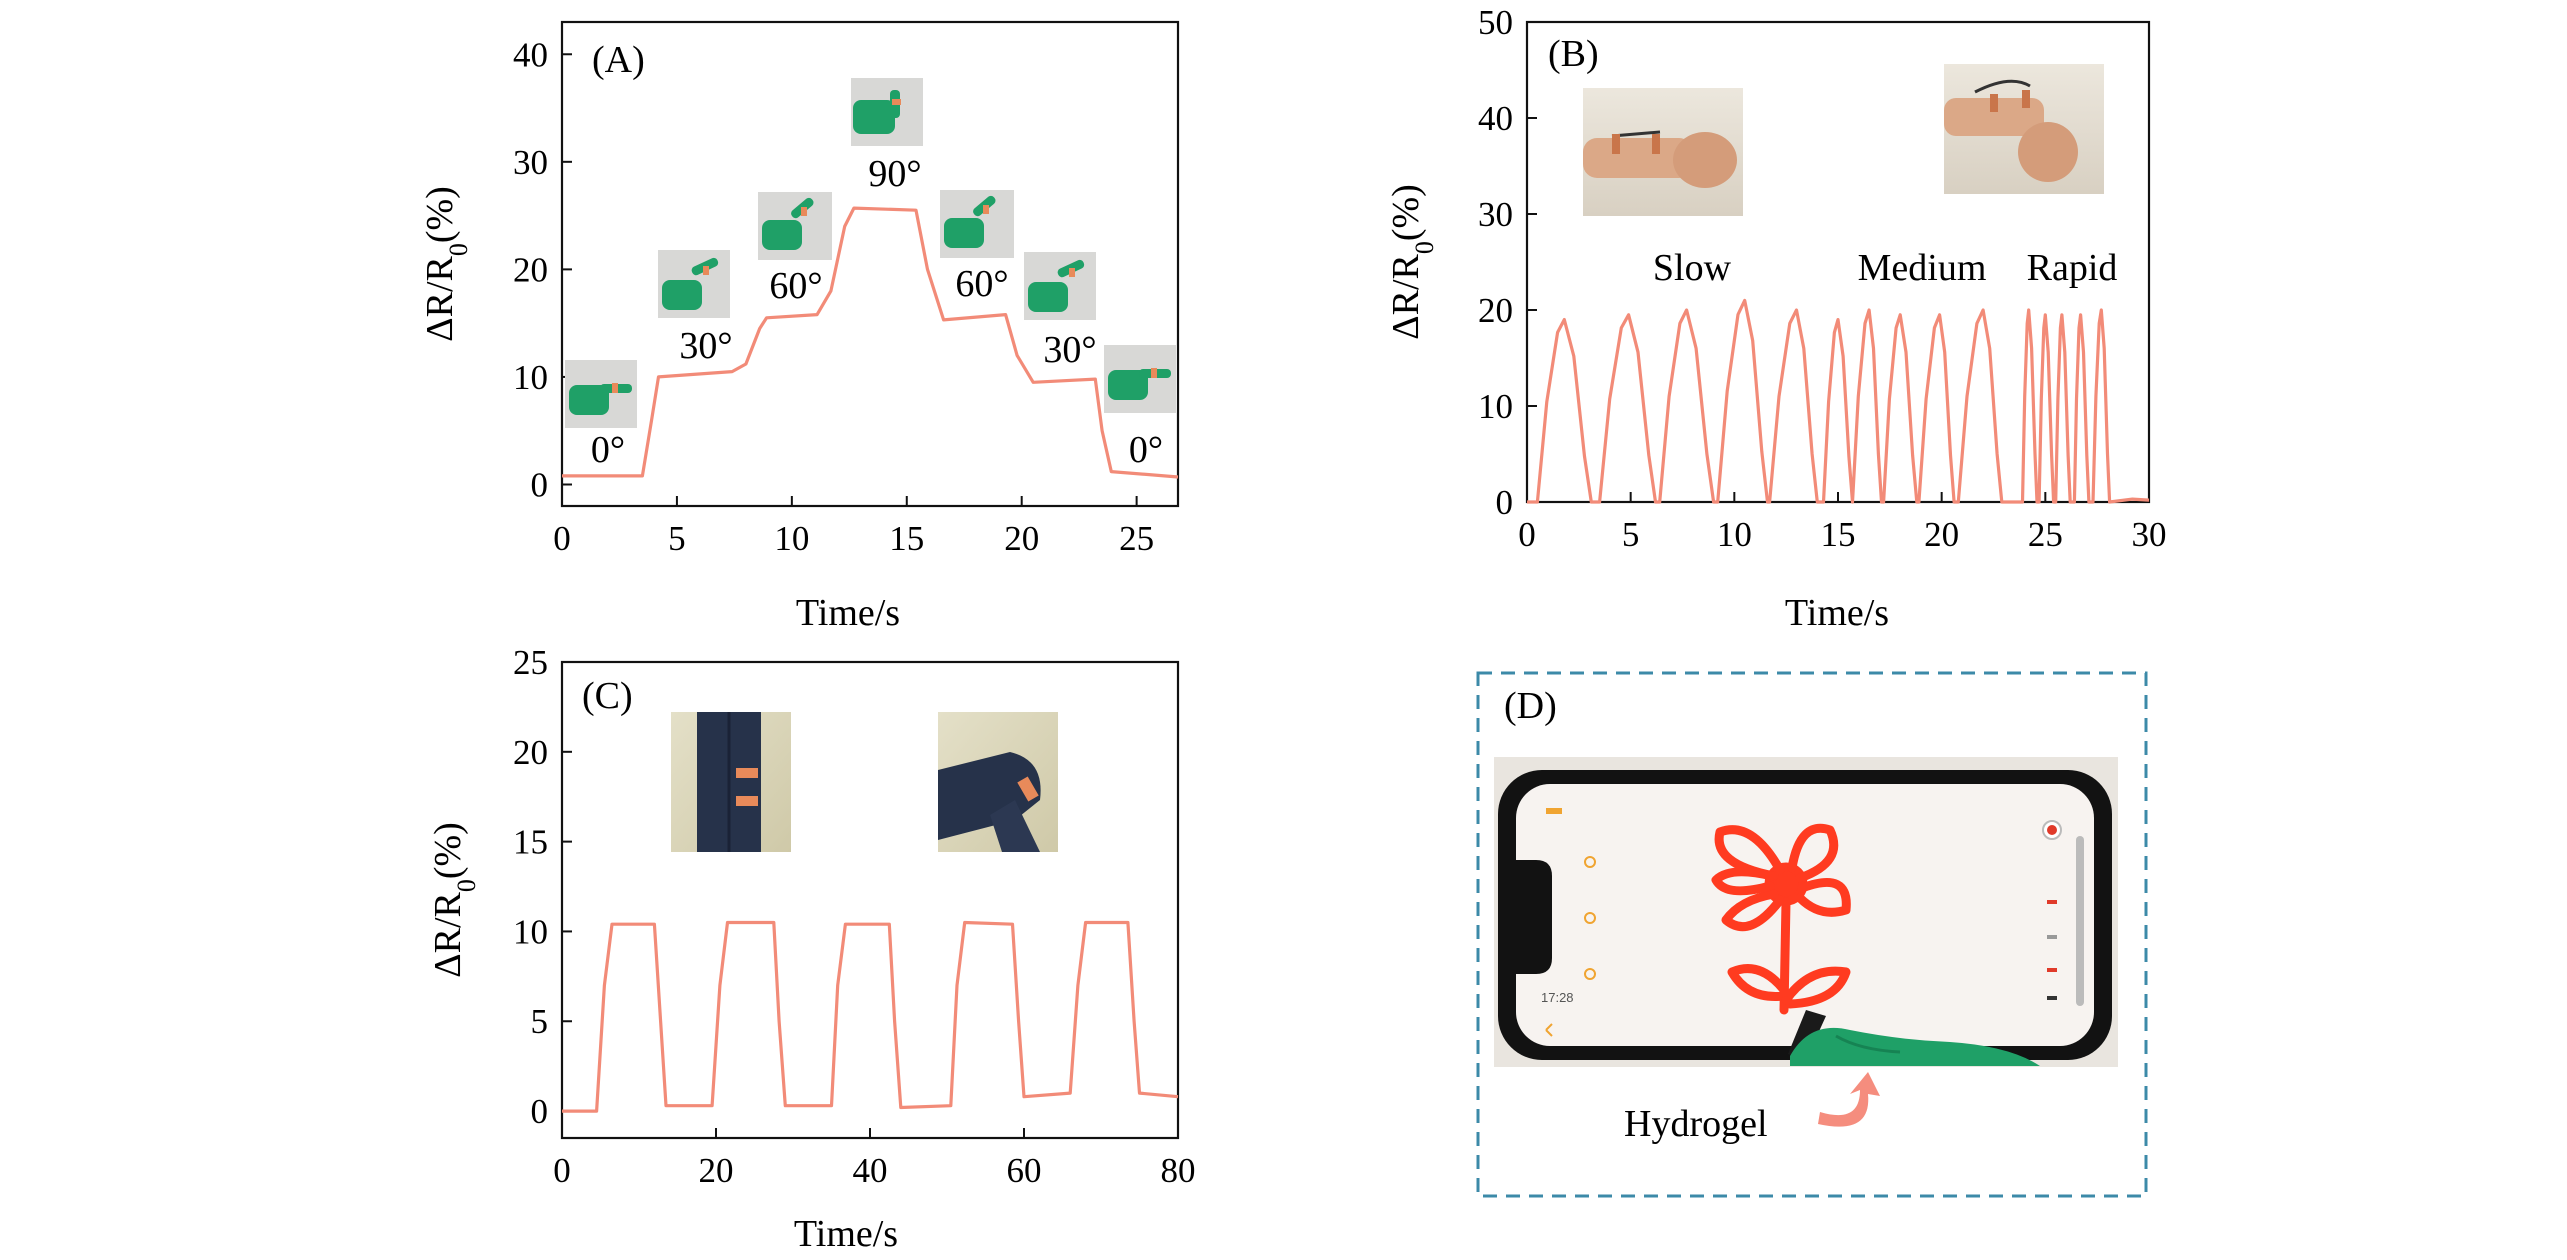 Image resolution: width=2567 pixels, height=1260 pixels. What do you see at coordinates (791, 538) in the screenshot?
I see `x-tick-label-a: 10` at bounding box center [791, 538].